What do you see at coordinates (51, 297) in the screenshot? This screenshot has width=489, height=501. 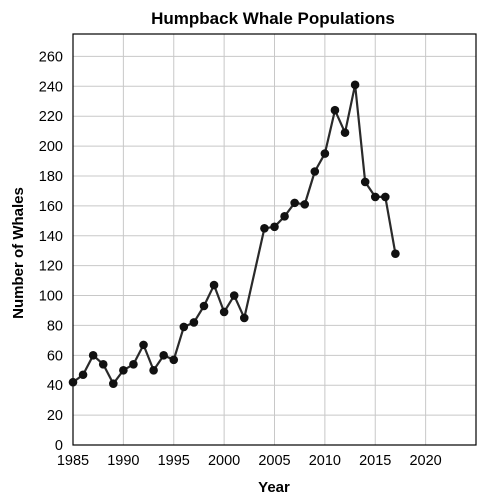 I see `y-tick-label: 100` at bounding box center [51, 297].